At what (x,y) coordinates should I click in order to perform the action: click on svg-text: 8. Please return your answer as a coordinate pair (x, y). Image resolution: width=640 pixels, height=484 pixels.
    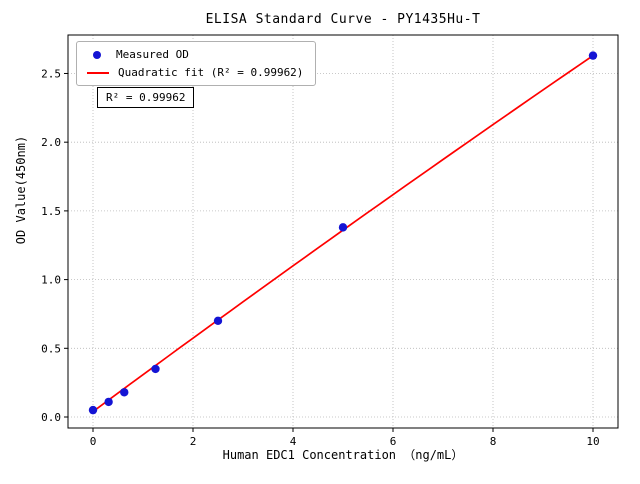
    Looking at the image, I should click on (493, 441).